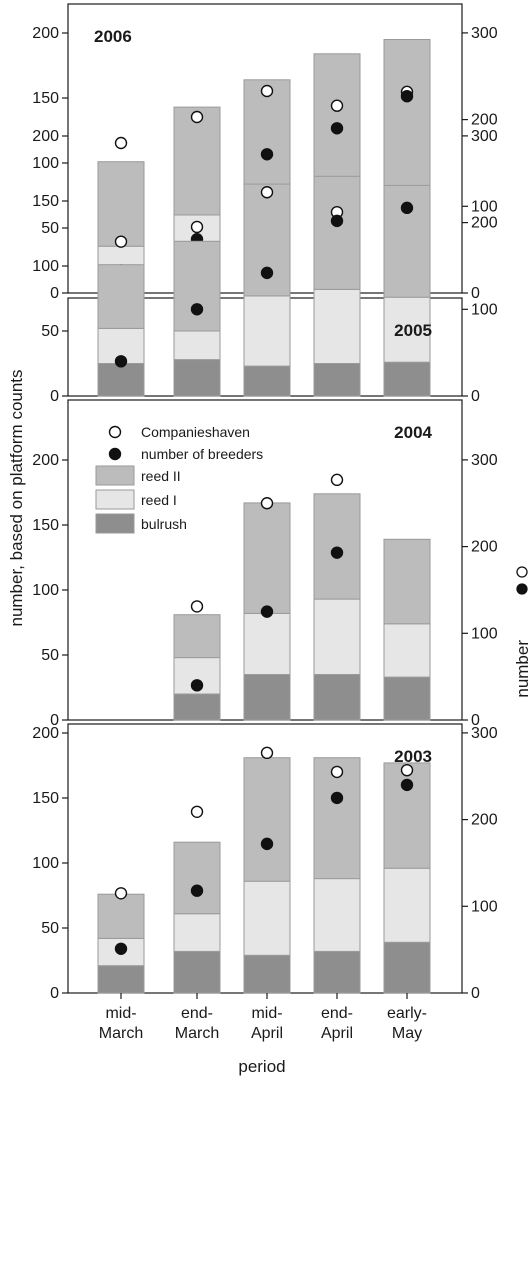  I want to click on x-tick-label: May, so click(407, 1033).